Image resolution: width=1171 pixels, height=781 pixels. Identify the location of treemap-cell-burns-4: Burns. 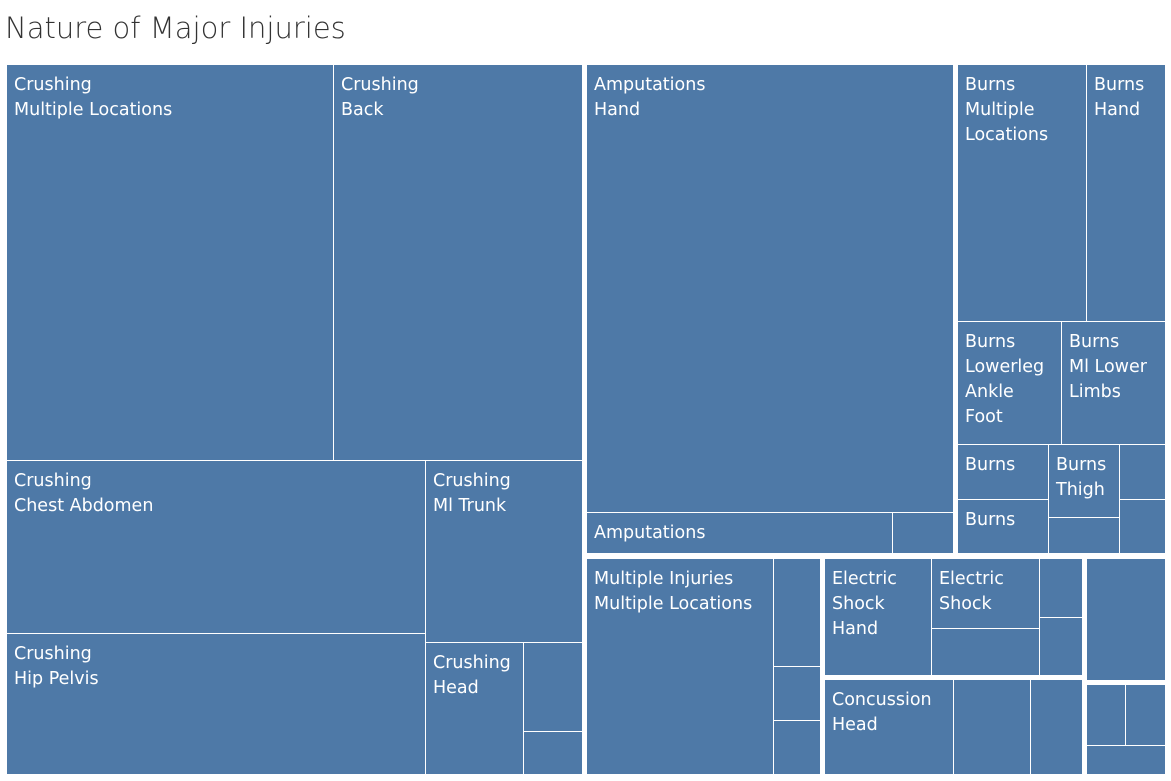
(1003, 472).